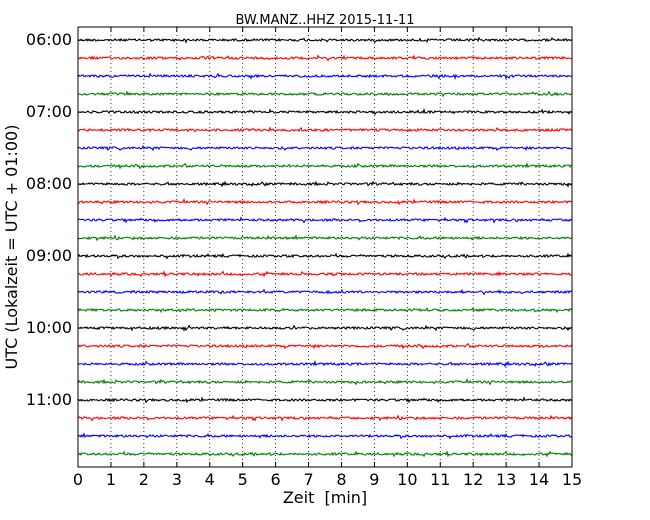 Image resolution: width=650 pixels, height=520 pixels. Describe the element at coordinates (49, 327) in the screenshot. I see `y-tick-label: 10:00` at that location.